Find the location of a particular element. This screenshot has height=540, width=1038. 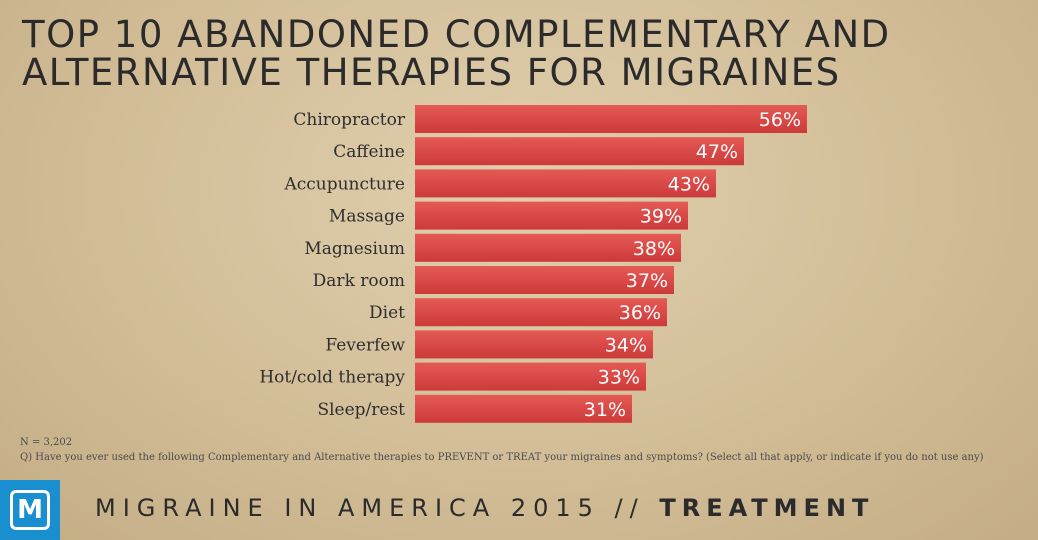

value-label: 31% is located at coordinates (605, 410).